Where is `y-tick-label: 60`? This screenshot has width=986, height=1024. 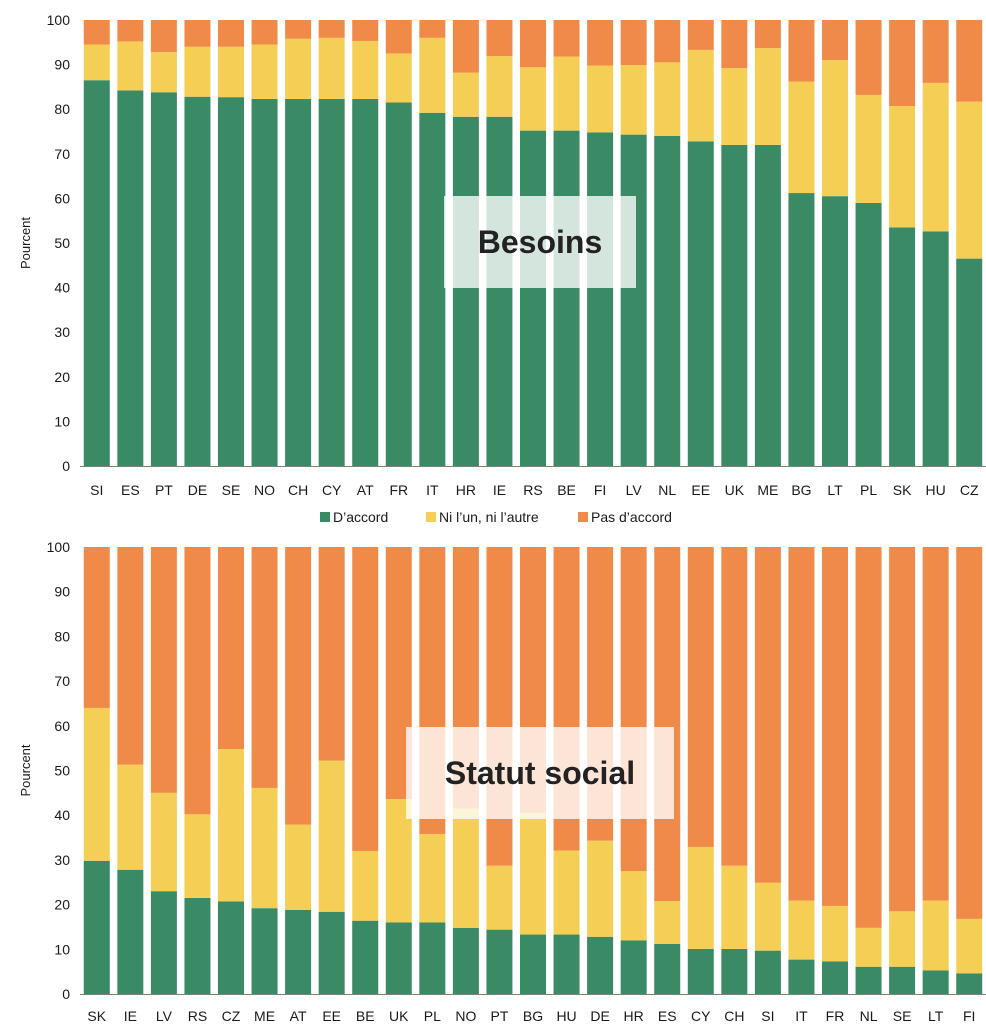 y-tick-label: 60 is located at coordinates (62, 726).